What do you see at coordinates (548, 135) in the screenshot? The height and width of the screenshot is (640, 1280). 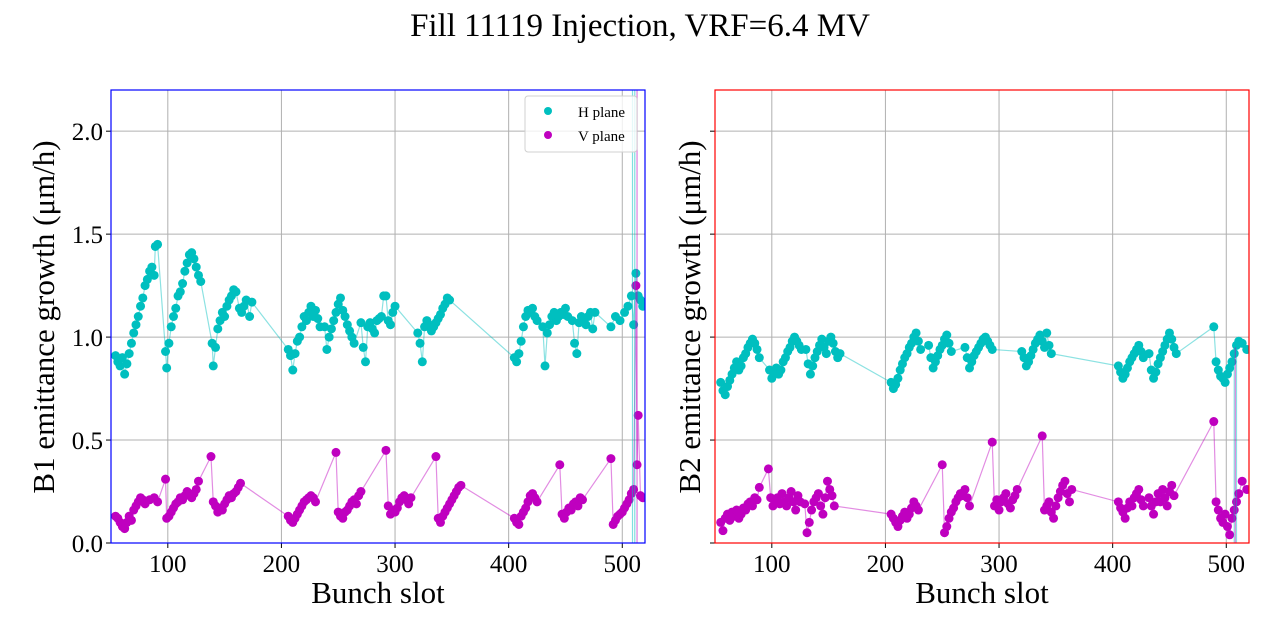 I see `legend-v-plane-marker` at bounding box center [548, 135].